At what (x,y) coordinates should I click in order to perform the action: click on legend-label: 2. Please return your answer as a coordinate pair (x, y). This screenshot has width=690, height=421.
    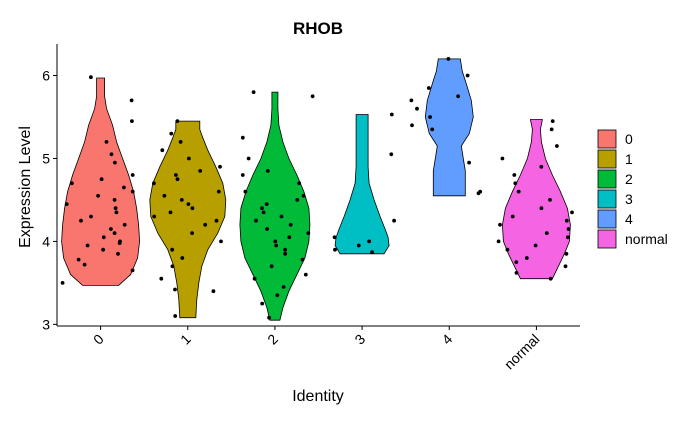
    Looking at the image, I should click on (629, 179).